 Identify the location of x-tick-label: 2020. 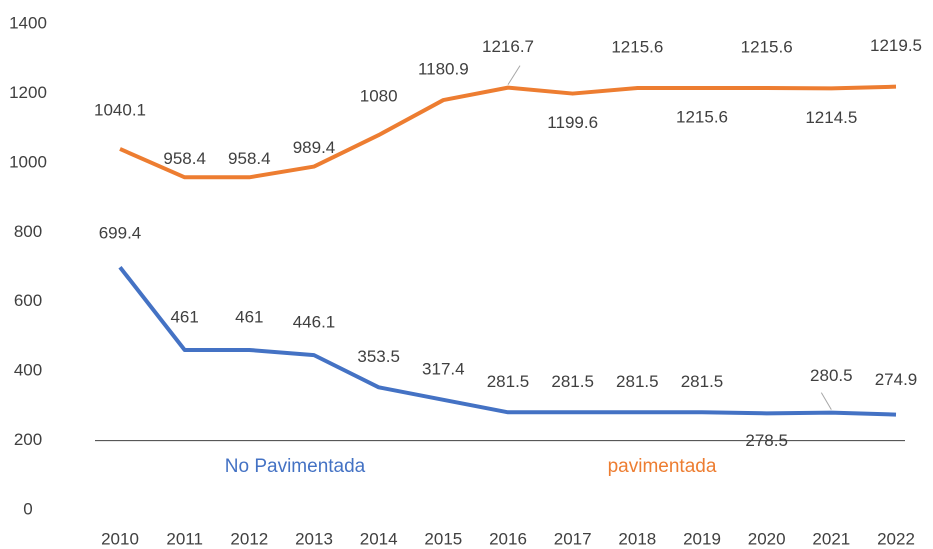
(767, 538).